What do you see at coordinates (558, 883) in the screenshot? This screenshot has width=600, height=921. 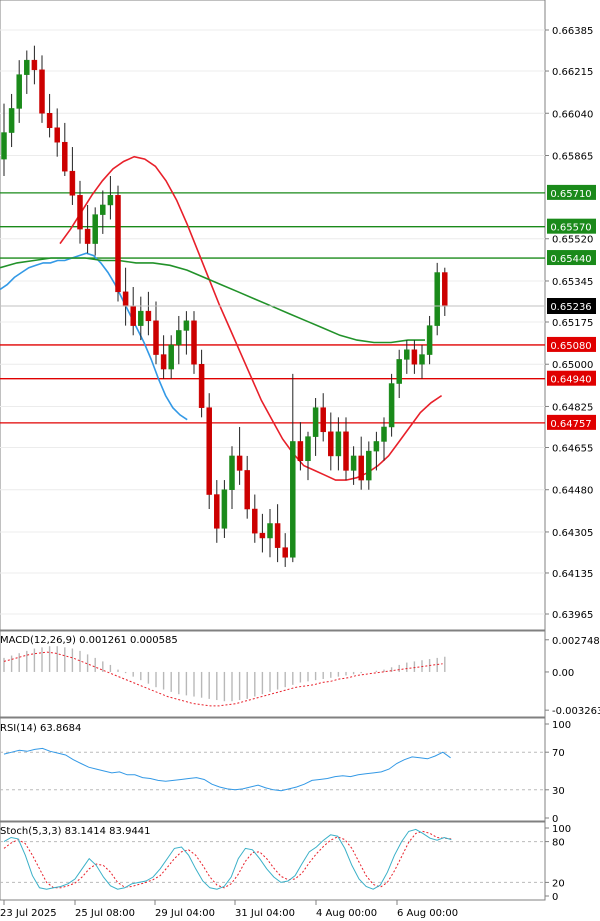 I see `stoch-tick-label: 20` at bounding box center [558, 883].